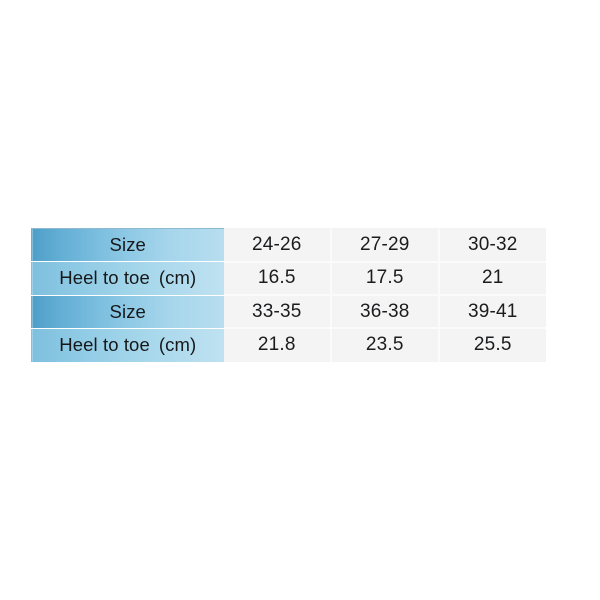 This screenshot has width=600, height=600. Describe the element at coordinates (385, 312) in the screenshot. I see `cell-size-36-38: 36-38` at that location.